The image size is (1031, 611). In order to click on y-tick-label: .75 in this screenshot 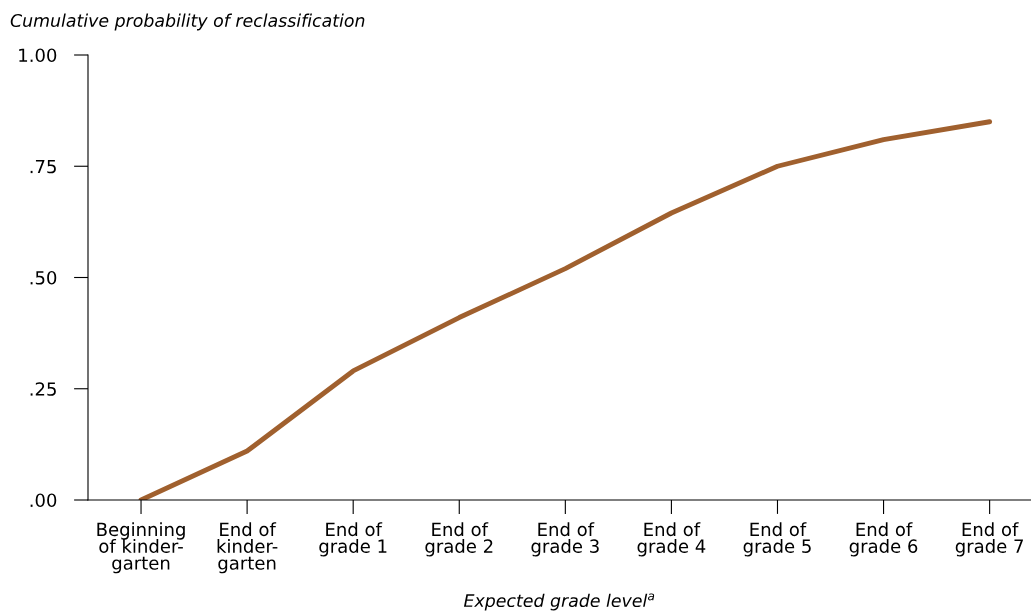, I will do `click(43, 166)`.